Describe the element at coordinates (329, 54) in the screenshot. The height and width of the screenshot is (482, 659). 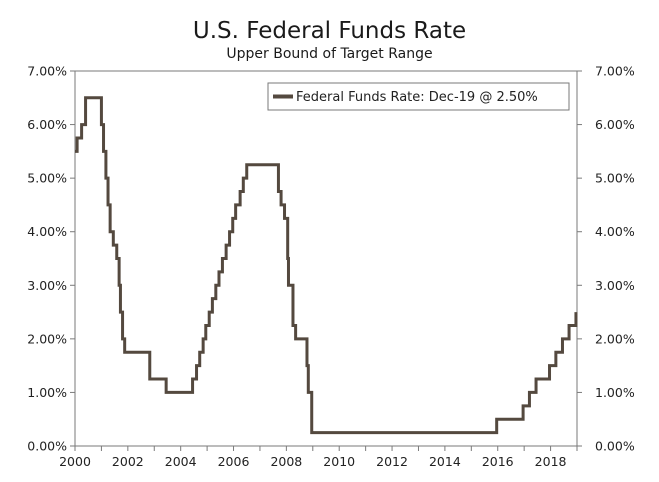
I see `chart-subtitle: Upper Bound of Target Range` at that location.